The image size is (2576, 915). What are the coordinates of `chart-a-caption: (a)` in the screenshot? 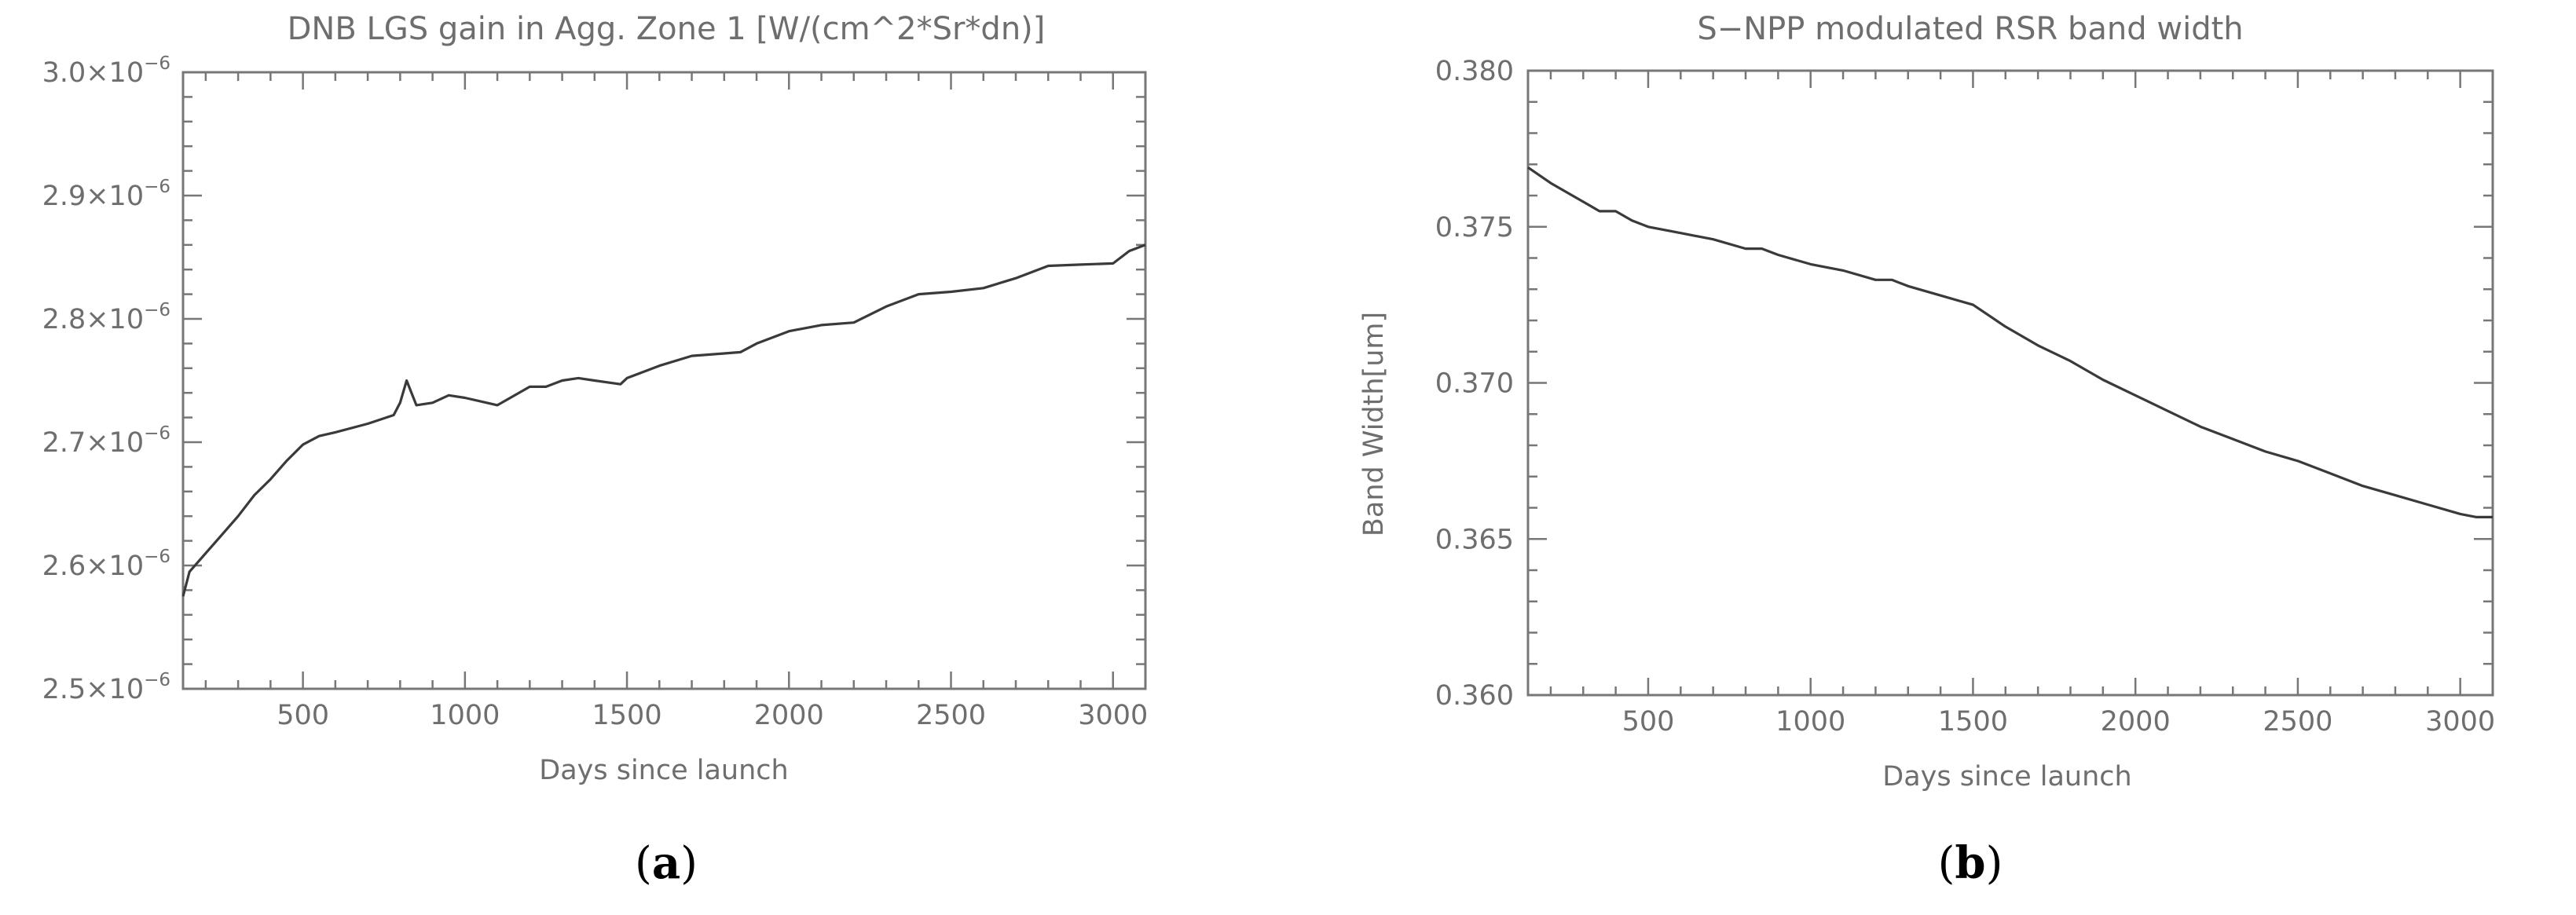 It's located at (666, 863).